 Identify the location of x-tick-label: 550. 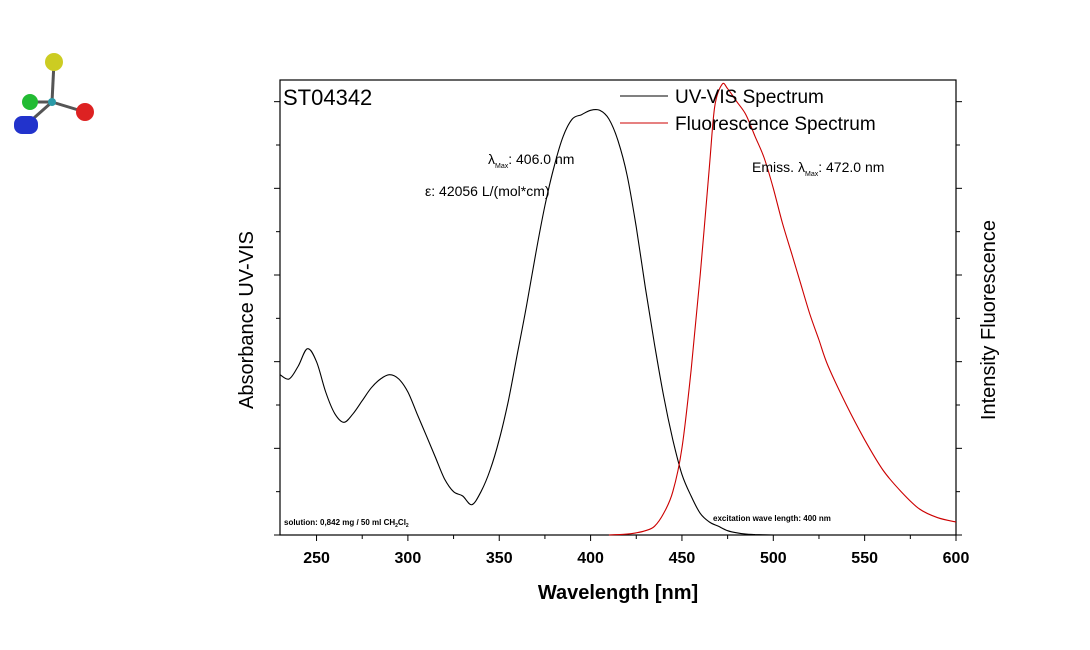
(864, 558).